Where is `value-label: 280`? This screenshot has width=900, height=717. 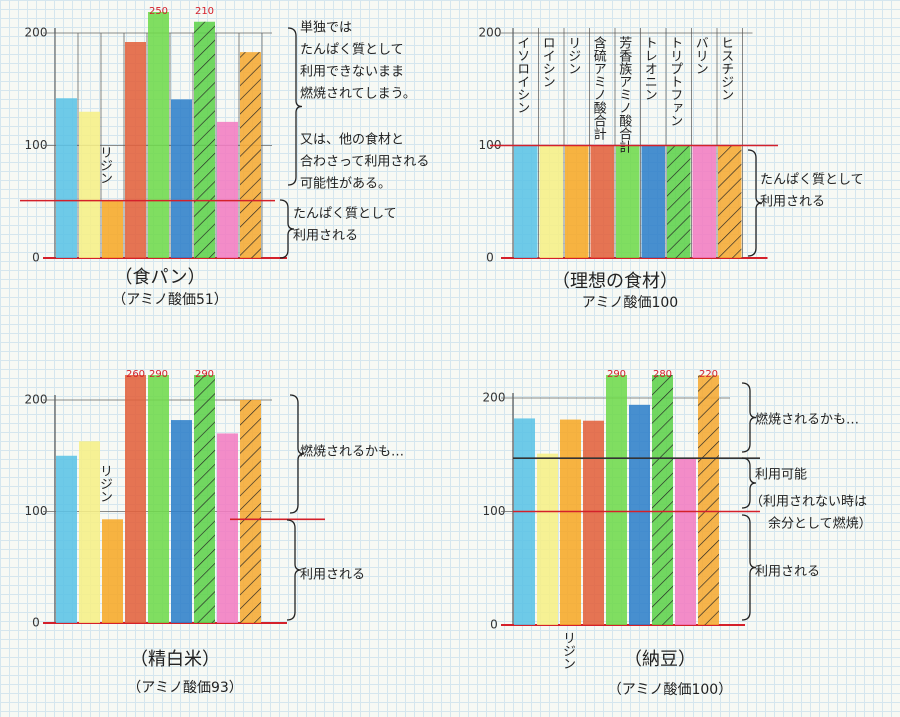 value-label: 280 is located at coordinates (662, 374).